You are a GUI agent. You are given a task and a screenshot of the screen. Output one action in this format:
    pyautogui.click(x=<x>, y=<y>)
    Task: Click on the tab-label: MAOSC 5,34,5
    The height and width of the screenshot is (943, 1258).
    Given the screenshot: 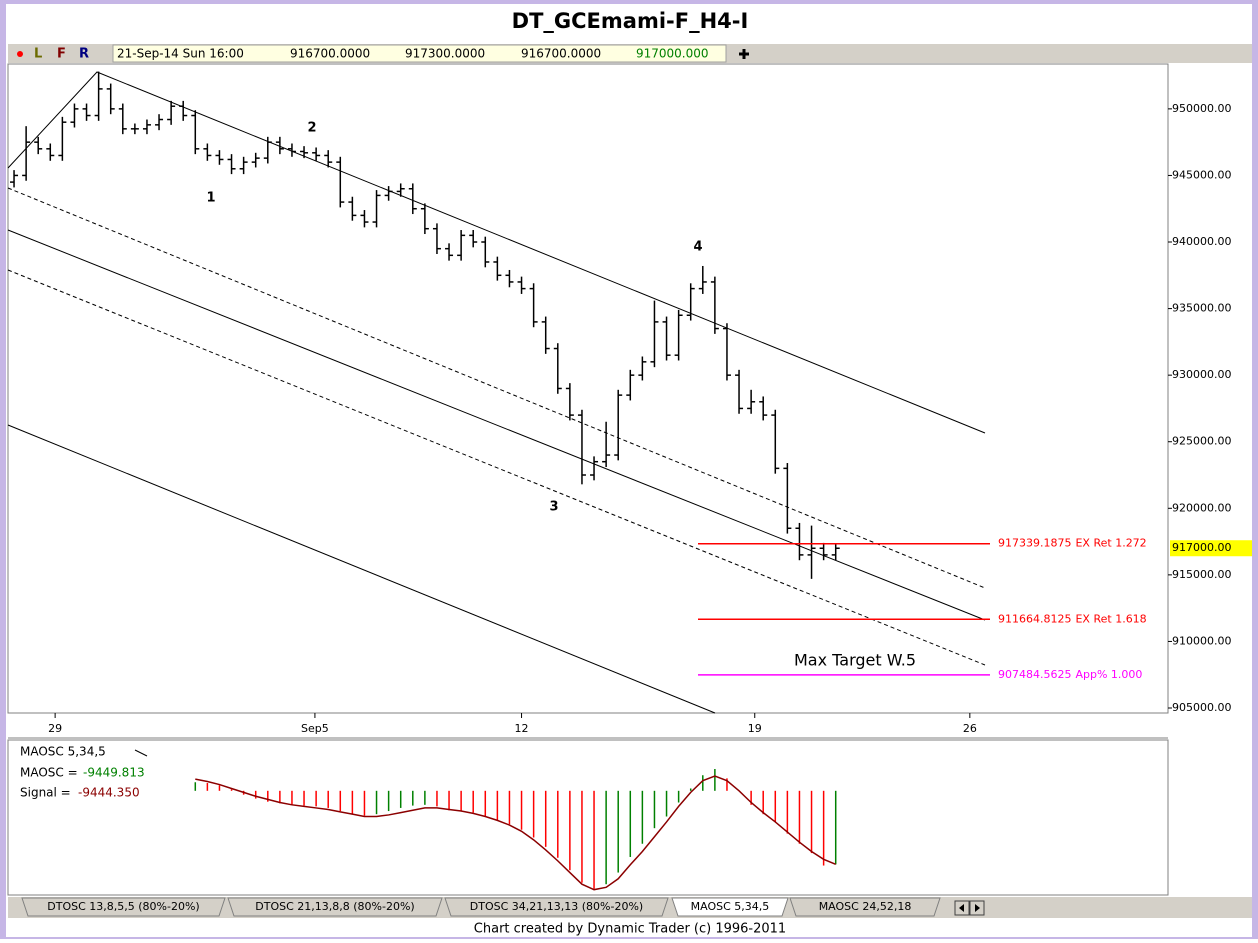 What is the action you would take?
    pyautogui.click(x=730, y=906)
    